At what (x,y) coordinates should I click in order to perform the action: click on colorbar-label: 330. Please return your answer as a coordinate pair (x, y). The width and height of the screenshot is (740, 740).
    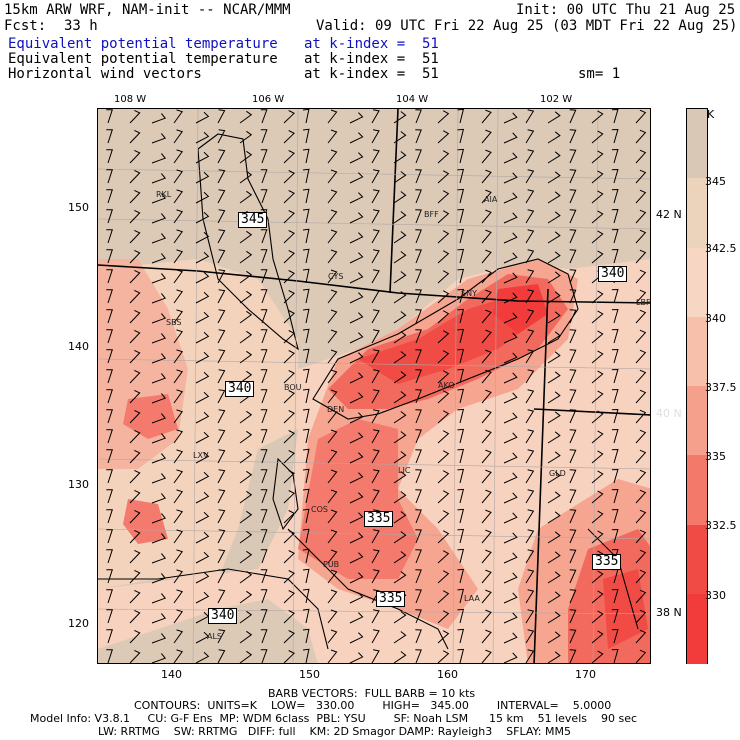
    Looking at the image, I should click on (715, 595).